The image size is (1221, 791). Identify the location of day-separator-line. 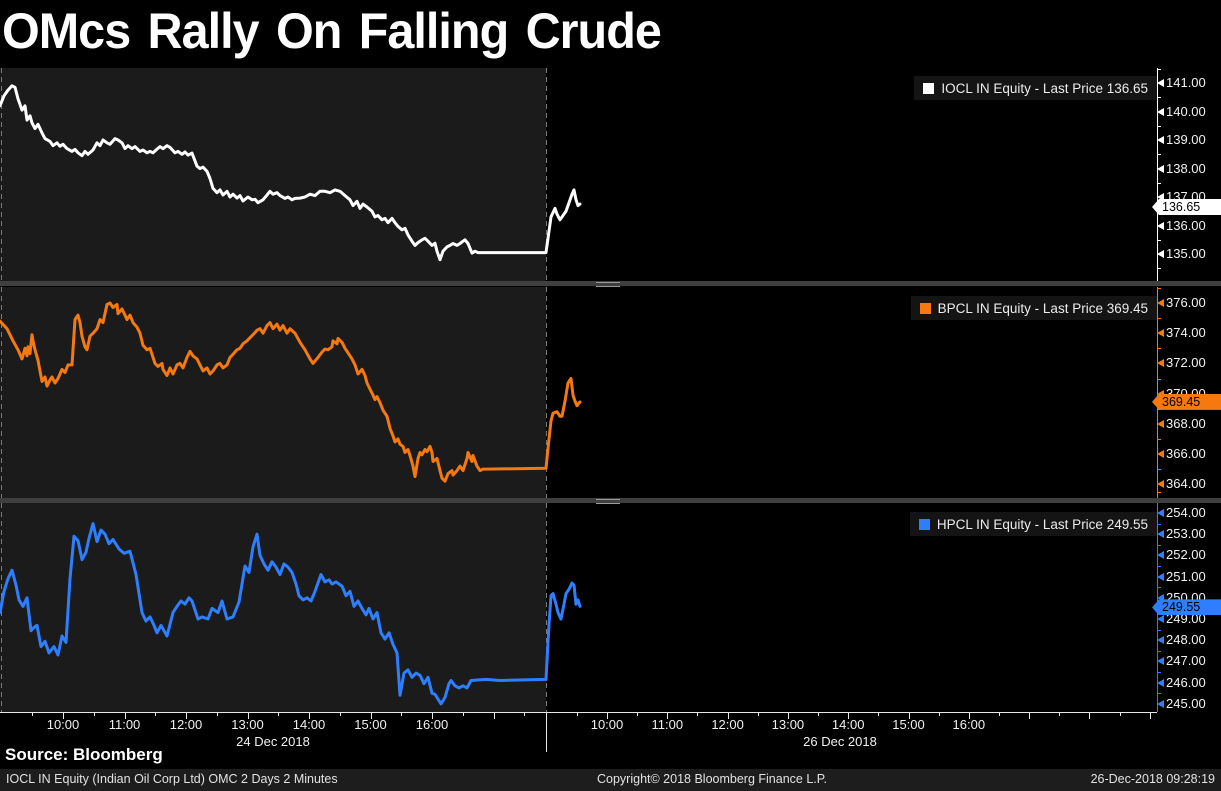
(546, 732).